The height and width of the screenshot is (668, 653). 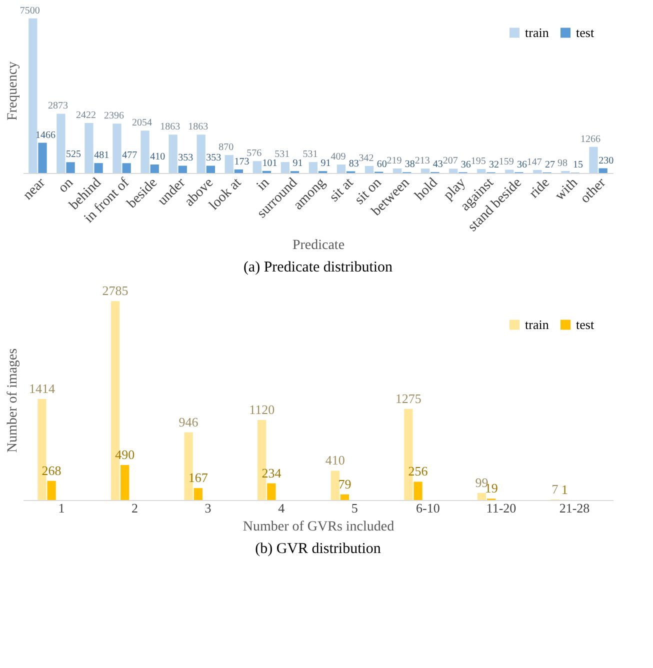 I want to click on data-label: 410, so click(x=158, y=157).